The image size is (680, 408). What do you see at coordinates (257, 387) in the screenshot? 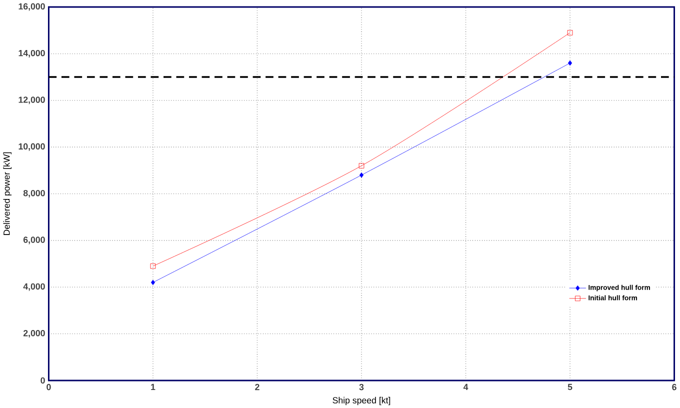
I see `x-tick-label: 2` at bounding box center [257, 387].